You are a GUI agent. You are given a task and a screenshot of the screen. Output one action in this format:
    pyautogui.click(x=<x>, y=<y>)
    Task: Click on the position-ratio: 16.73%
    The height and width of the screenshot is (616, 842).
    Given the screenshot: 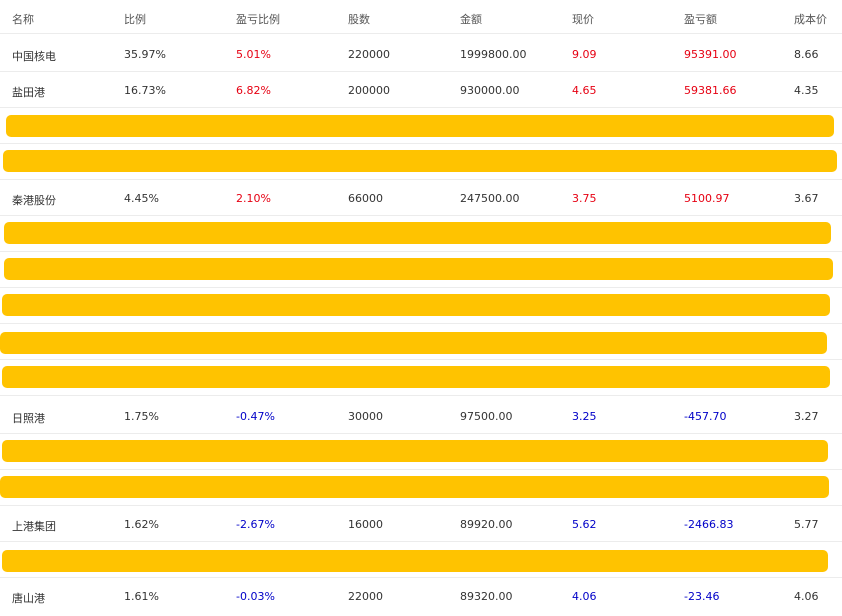 What is the action you would take?
    pyautogui.click(x=145, y=90)
    